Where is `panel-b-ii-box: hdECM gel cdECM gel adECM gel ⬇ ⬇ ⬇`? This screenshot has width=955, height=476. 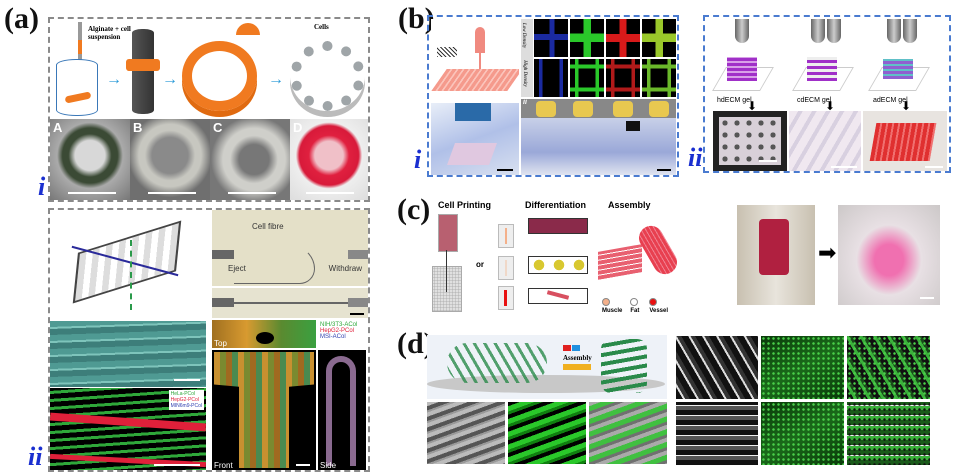 panel-b-ii-box: hdECM gel cdECM gel adECM gel ⬇ ⬇ ⬇ is located at coordinates (827, 94).